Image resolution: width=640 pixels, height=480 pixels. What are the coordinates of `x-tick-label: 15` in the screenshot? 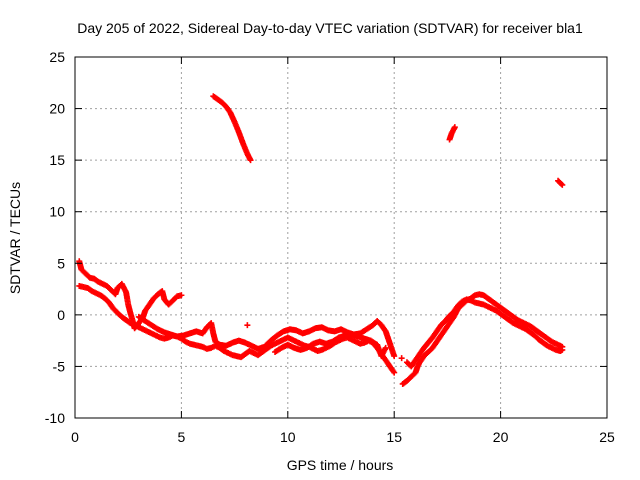 It's located at (394, 437).